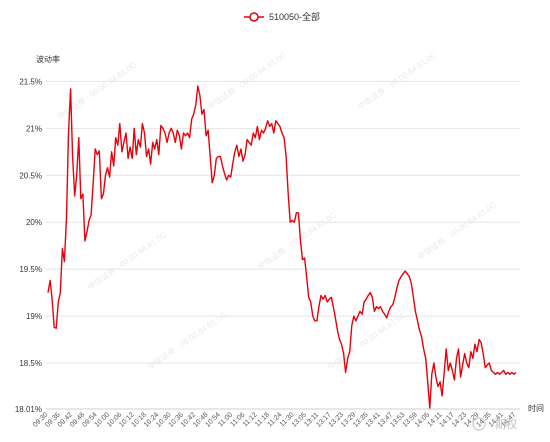 Image resolution: width=550 pixels, height=442 pixels. I want to click on y-tick-label: 21%, so click(34, 128).